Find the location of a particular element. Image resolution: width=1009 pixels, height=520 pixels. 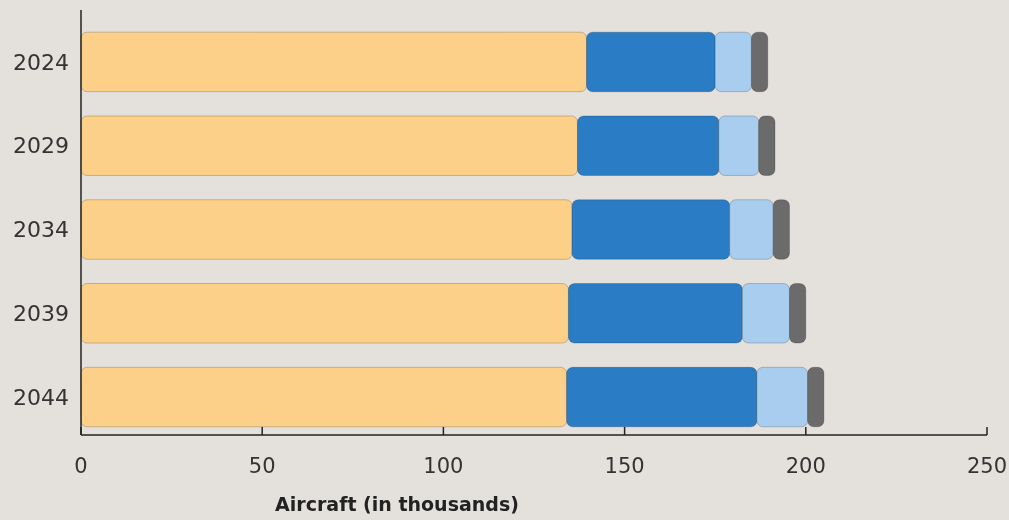

x-tick-label: 150 is located at coordinates (624, 466).